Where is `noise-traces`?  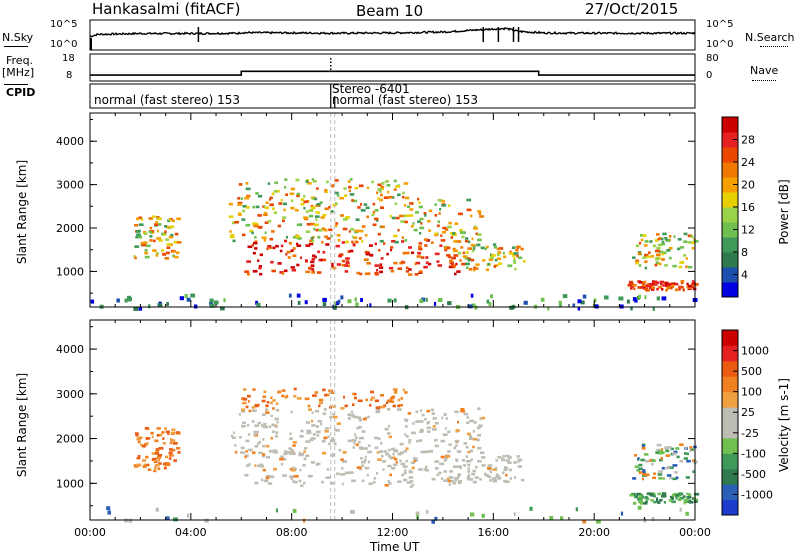 noise-traces is located at coordinates (392, 38).